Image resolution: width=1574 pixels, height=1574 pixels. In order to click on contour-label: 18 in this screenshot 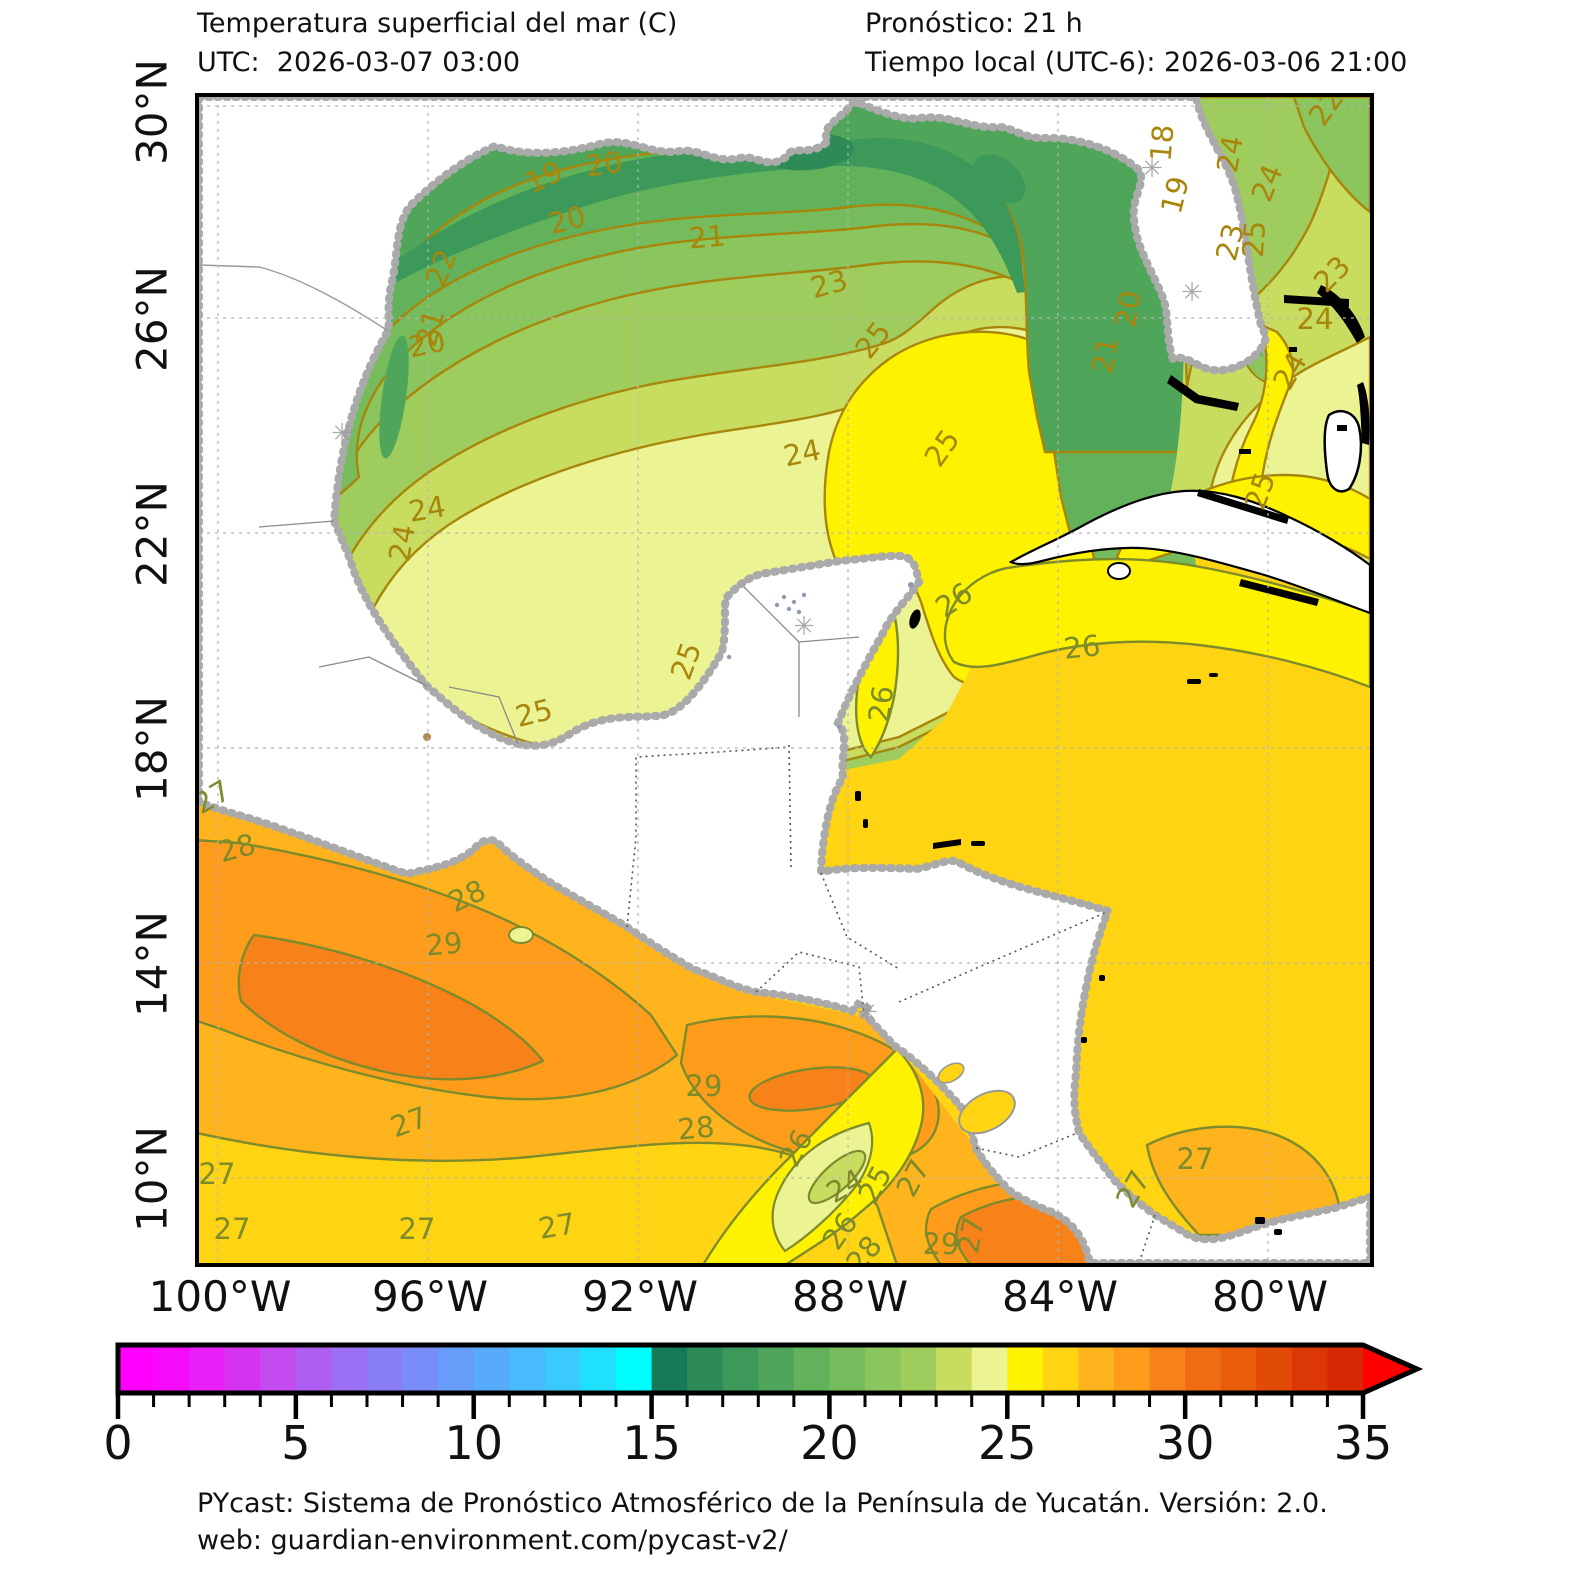, I will do `click(1161, 143)`.